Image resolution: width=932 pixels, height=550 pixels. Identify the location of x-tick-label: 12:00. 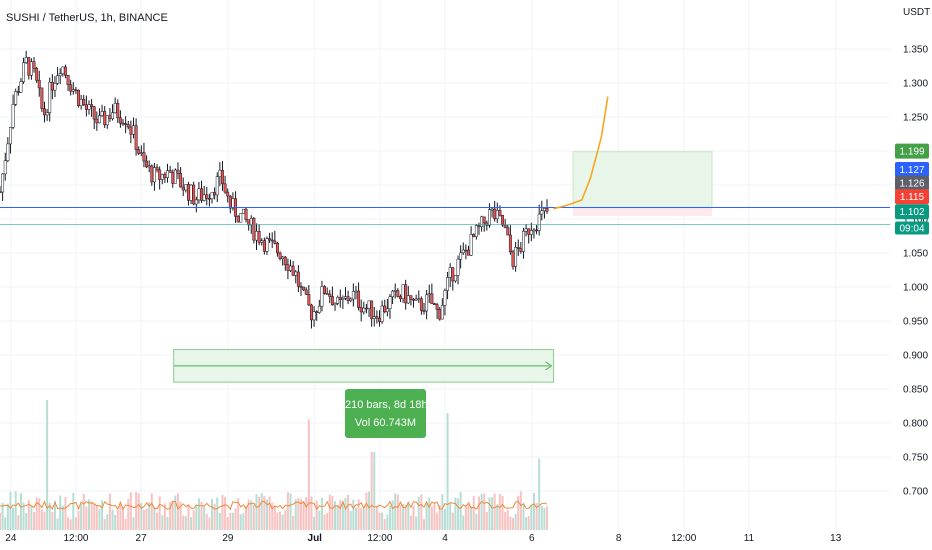
(379, 538).